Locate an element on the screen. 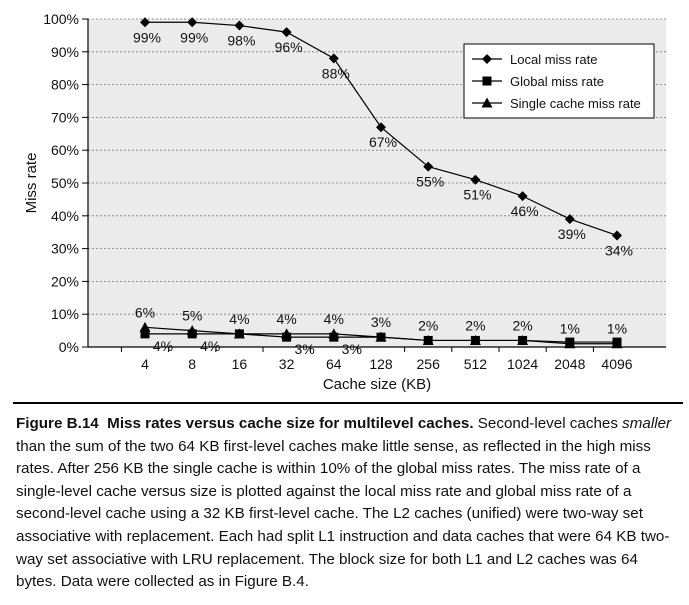  legend-label: Global miss rate is located at coordinates (557, 81).